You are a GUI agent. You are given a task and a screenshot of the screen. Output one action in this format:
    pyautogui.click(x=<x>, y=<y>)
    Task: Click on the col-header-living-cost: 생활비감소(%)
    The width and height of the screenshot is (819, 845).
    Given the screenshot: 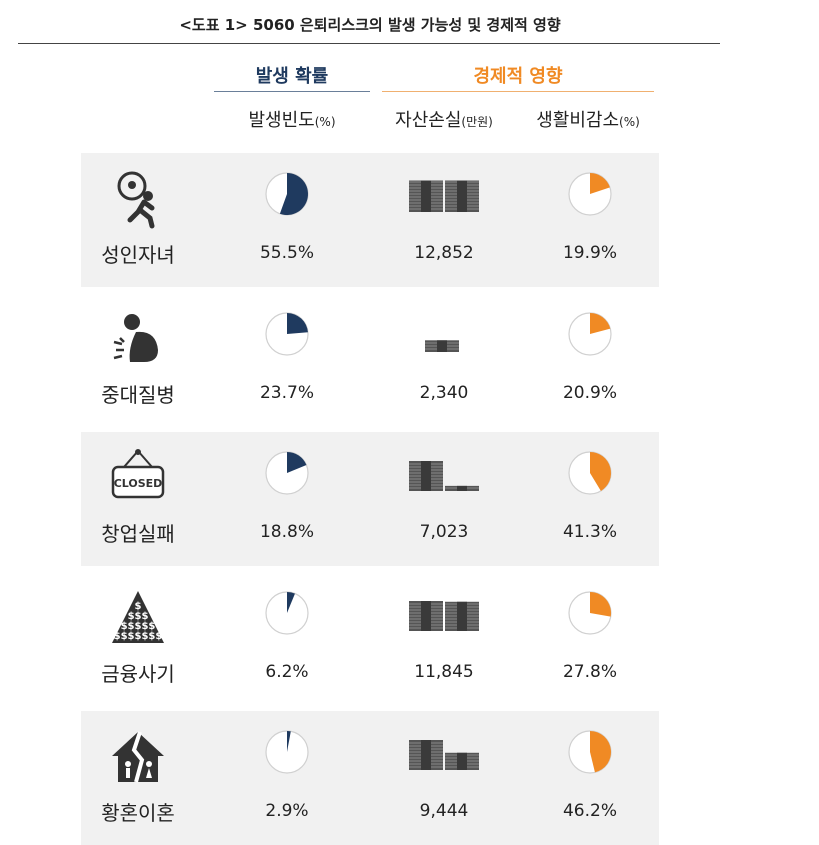 What is the action you would take?
    pyautogui.click(x=588, y=120)
    